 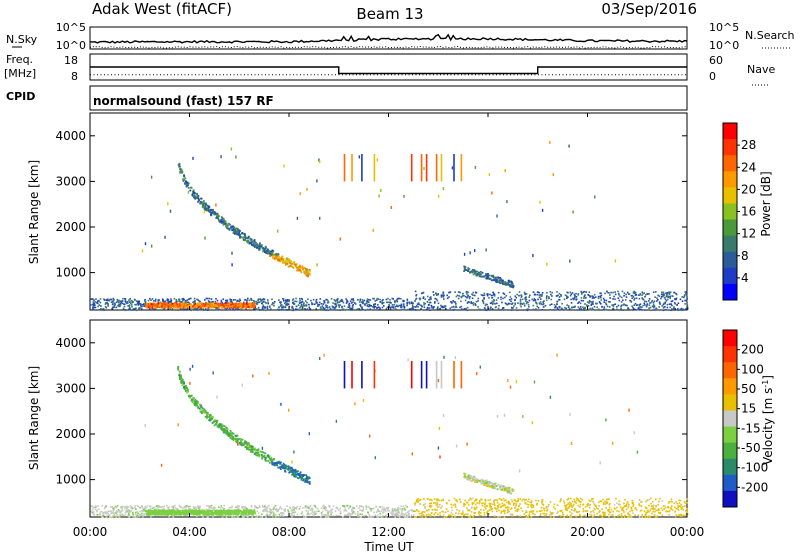 I want to click on freq-left-tick-top: 18, so click(x=71, y=60).